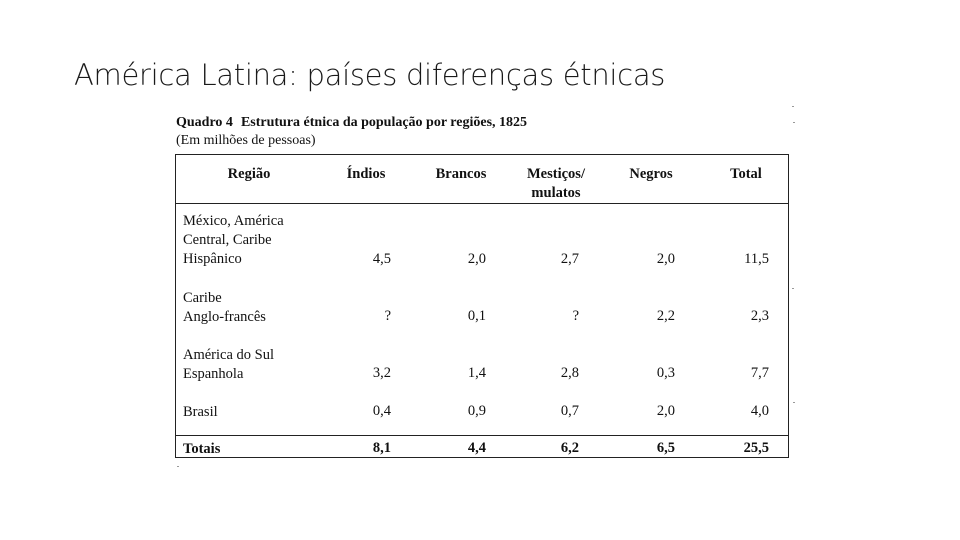  I want to click on total-cell: 4,4, so click(476, 448).